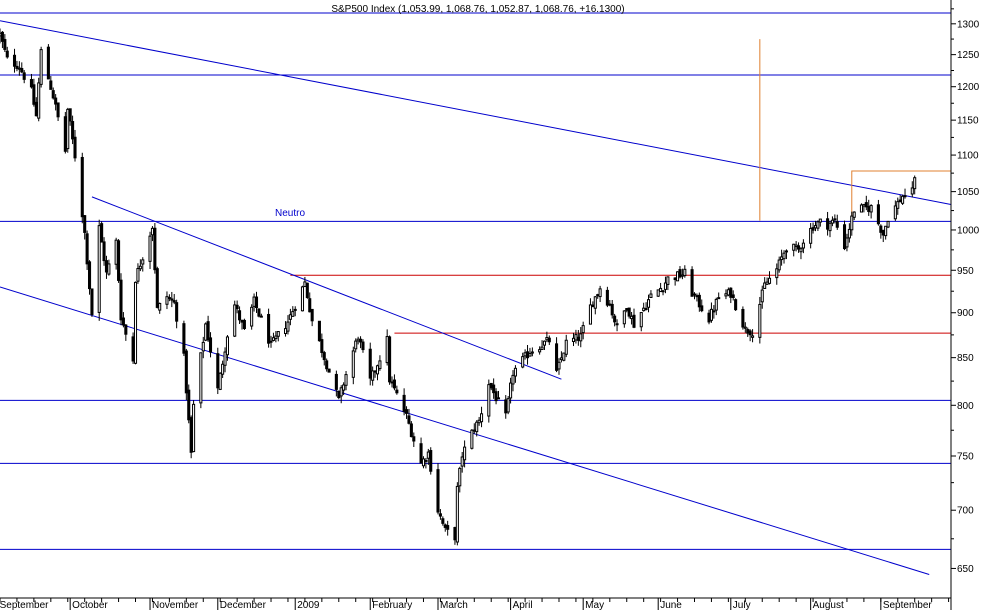  I want to click on neutro-annotation: Neutro, so click(290, 213).